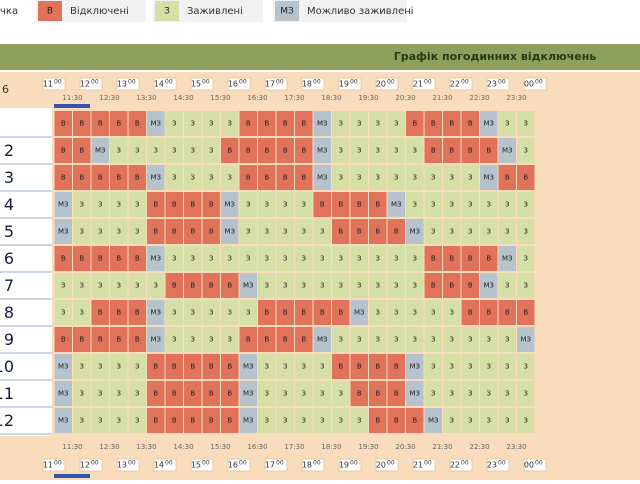 The height and width of the screenshot is (484, 640). Describe the element at coordinates (122, 84) in the screenshot. I see `hour-label: 13` at that location.